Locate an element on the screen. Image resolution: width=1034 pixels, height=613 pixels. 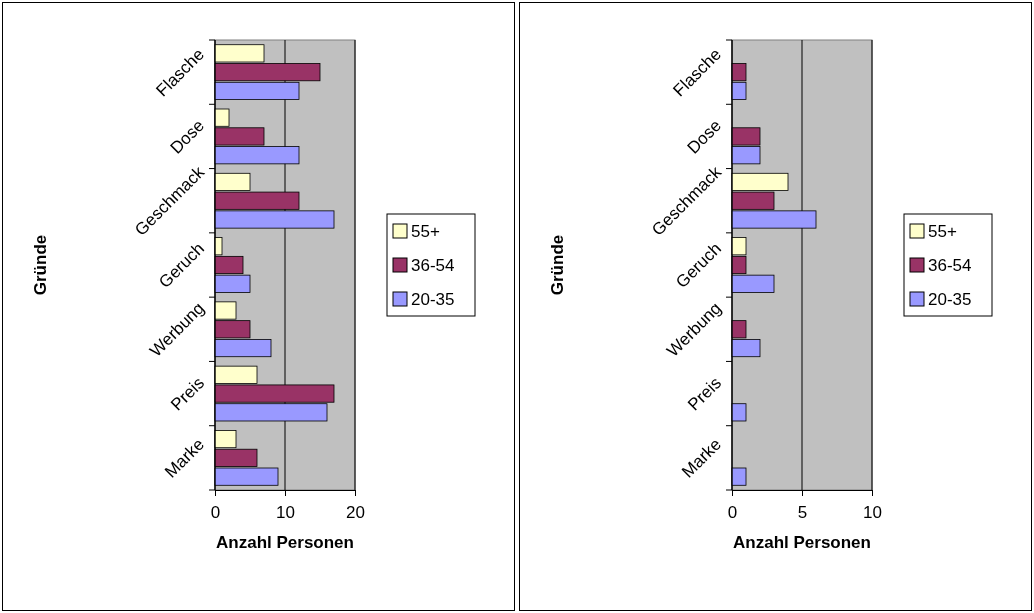
x-tick-label: 20 is located at coordinates (355, 512).